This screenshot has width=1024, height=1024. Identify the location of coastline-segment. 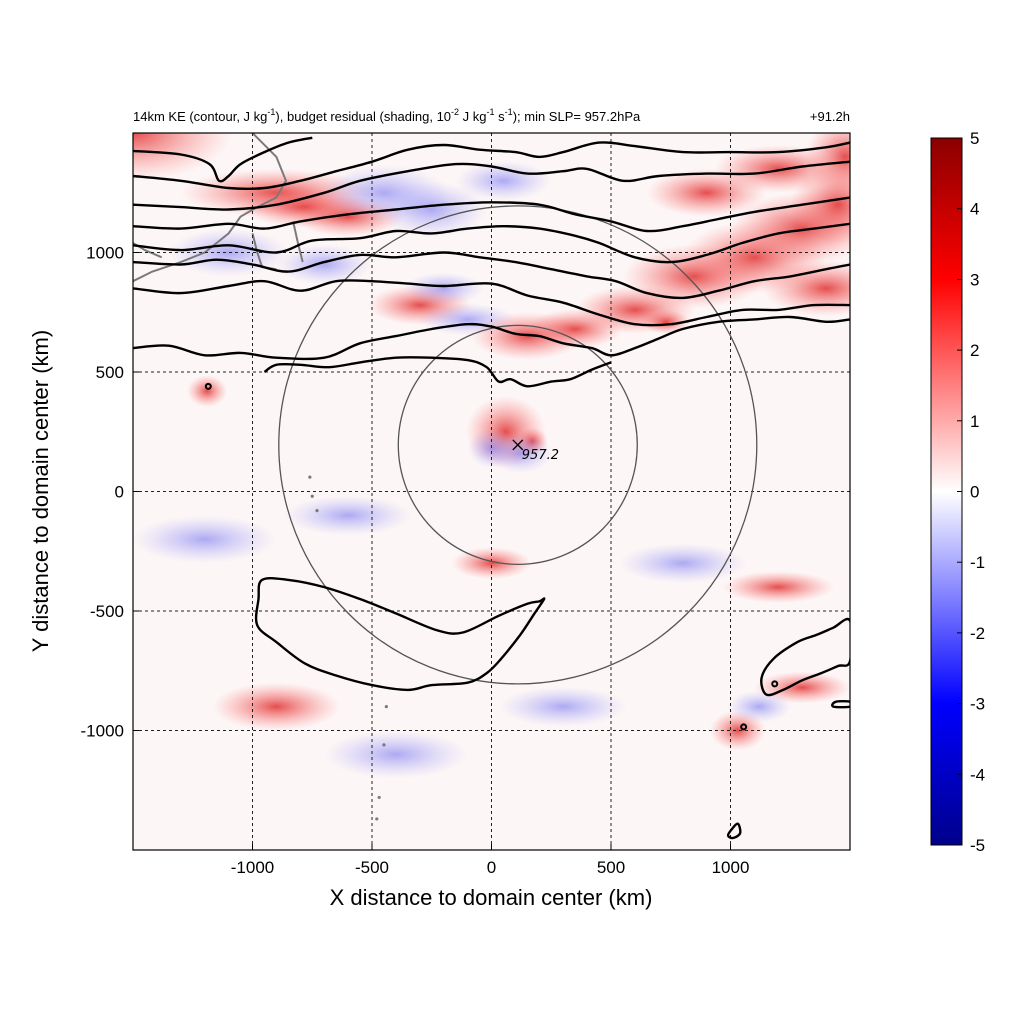
(298, 242).